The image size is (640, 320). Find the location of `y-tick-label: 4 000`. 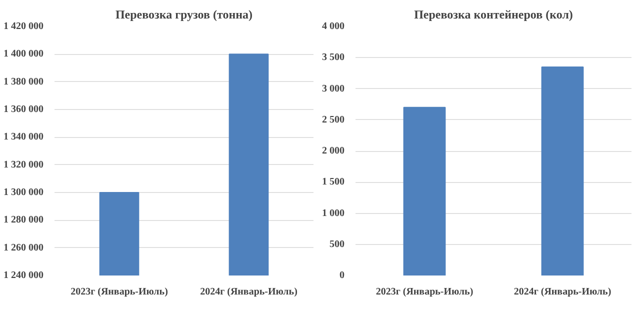

y-tick-label: 4 000 is located at coordinates (333, 26).